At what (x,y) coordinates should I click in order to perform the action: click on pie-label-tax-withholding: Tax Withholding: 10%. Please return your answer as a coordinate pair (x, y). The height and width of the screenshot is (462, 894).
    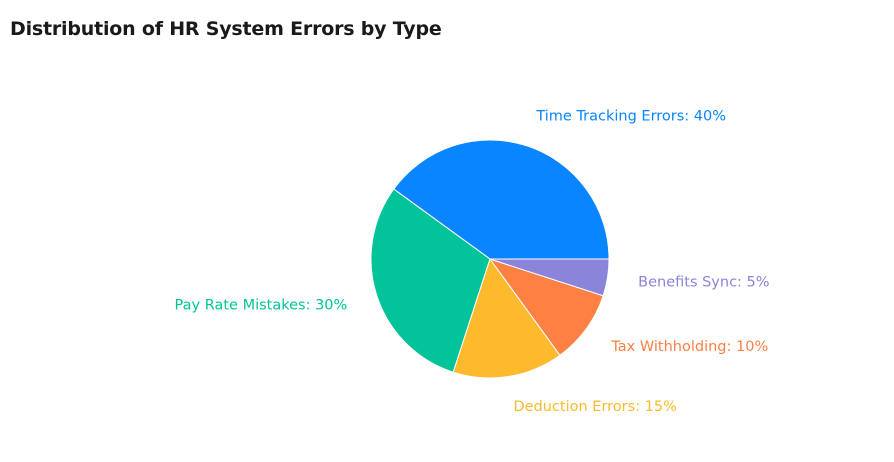
    Looking at the image, I should click on (689, 347).